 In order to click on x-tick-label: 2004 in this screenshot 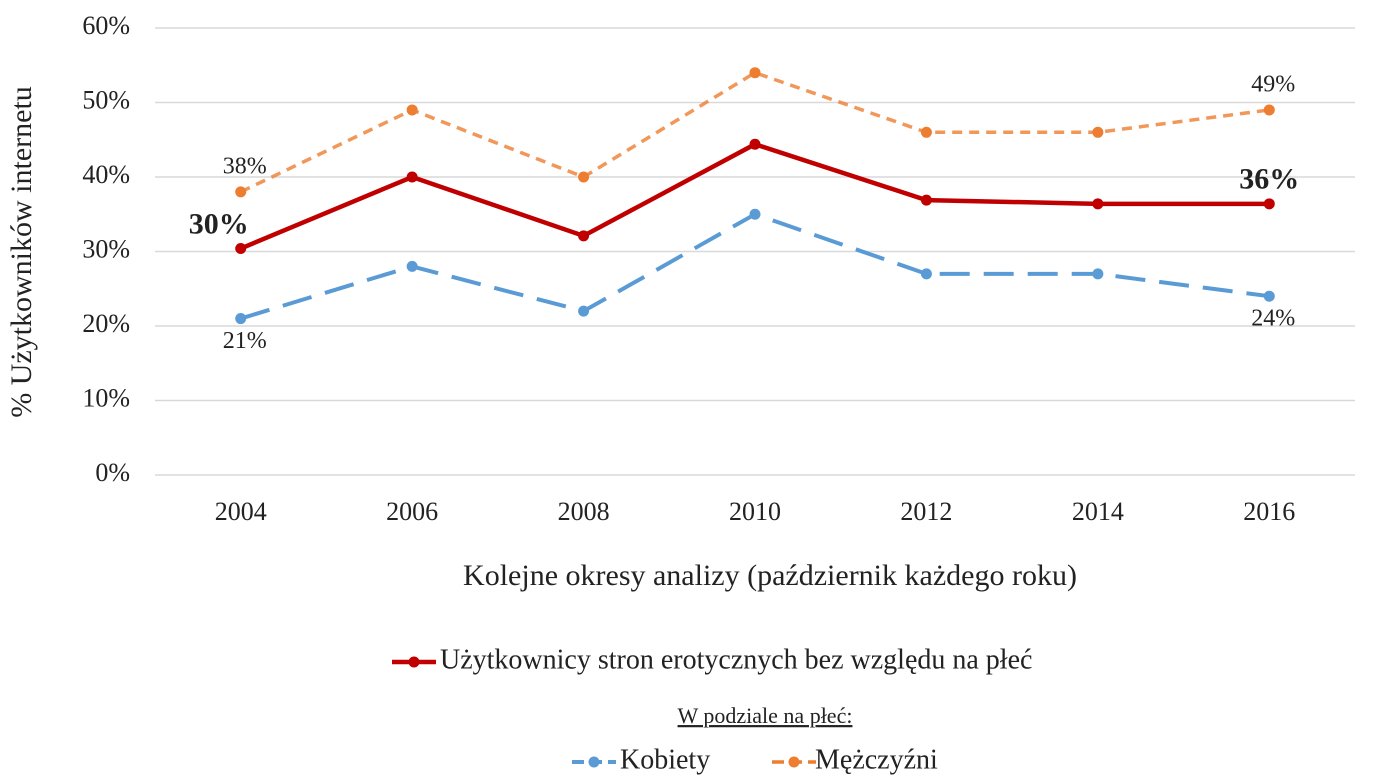, I will do `click(241, 511)`.